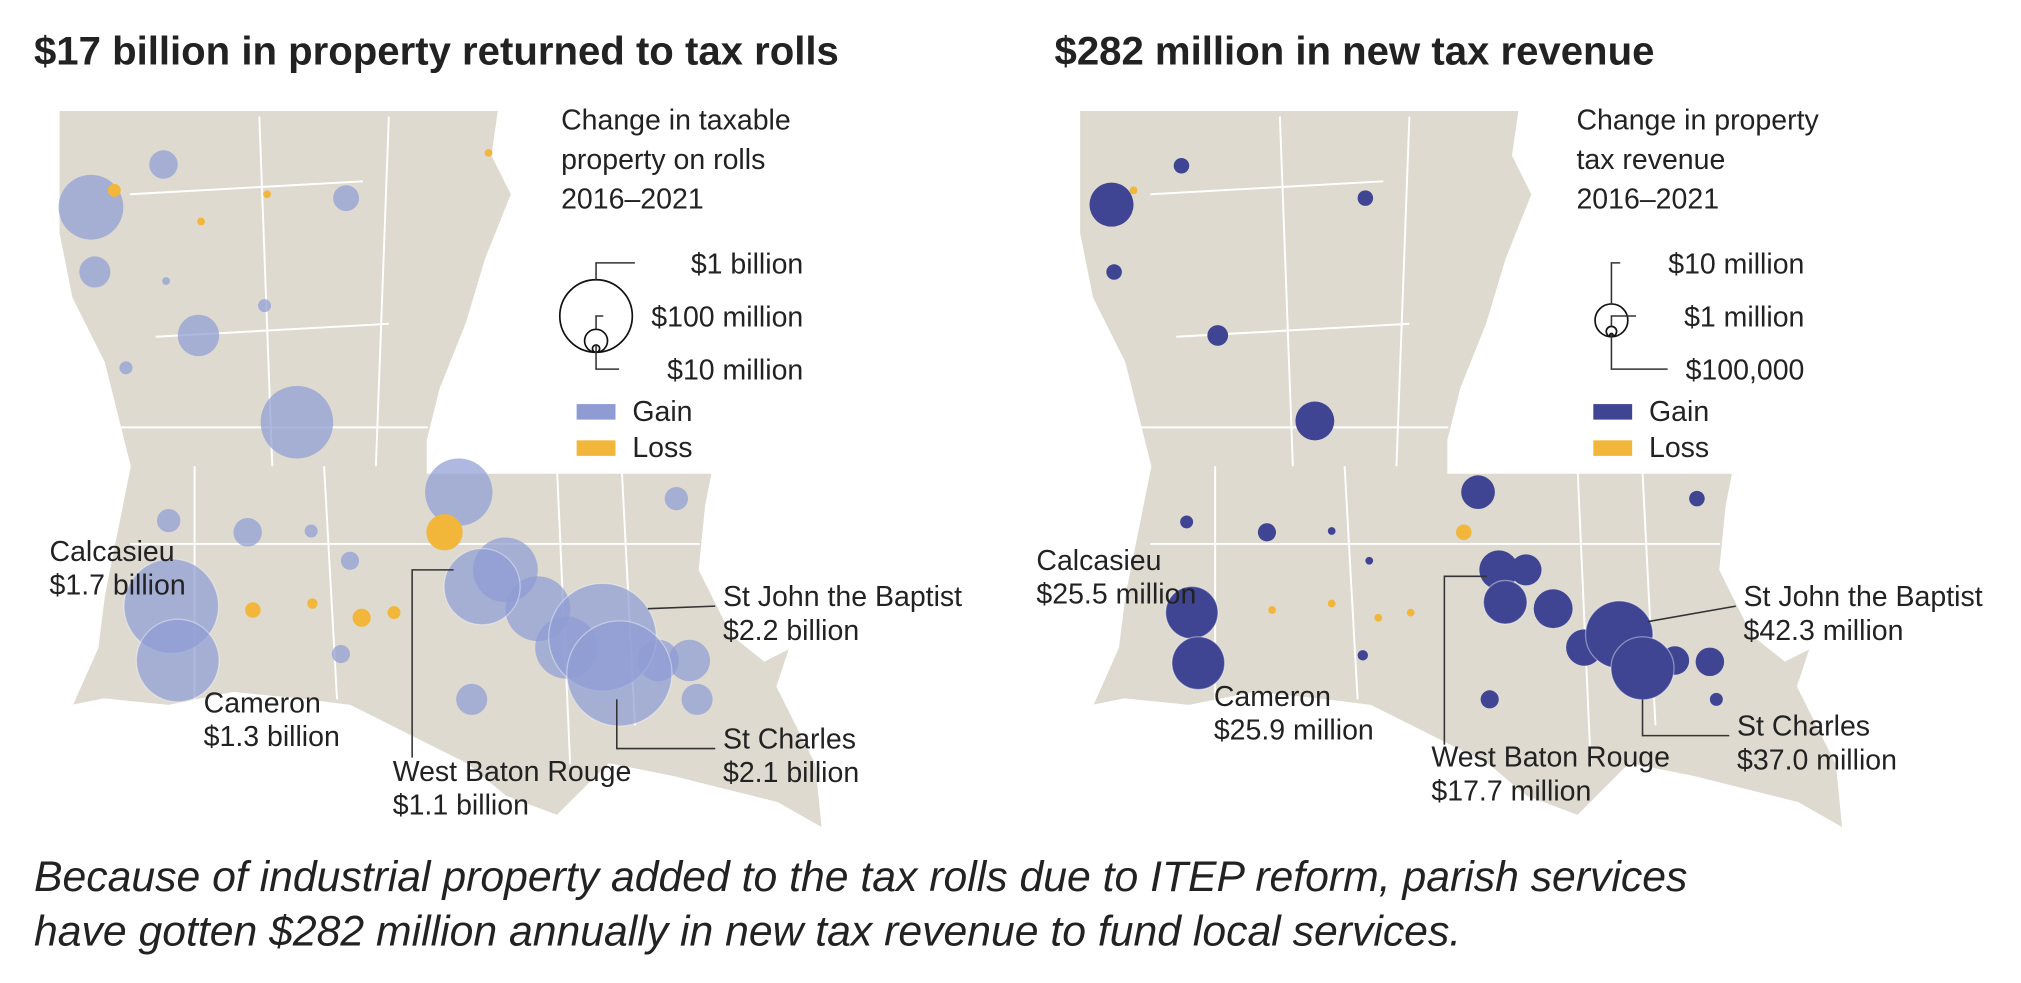 This screenshot has width=2021, height=983. I want to click on parish-value: $1.7 billion, so click(118, 585).